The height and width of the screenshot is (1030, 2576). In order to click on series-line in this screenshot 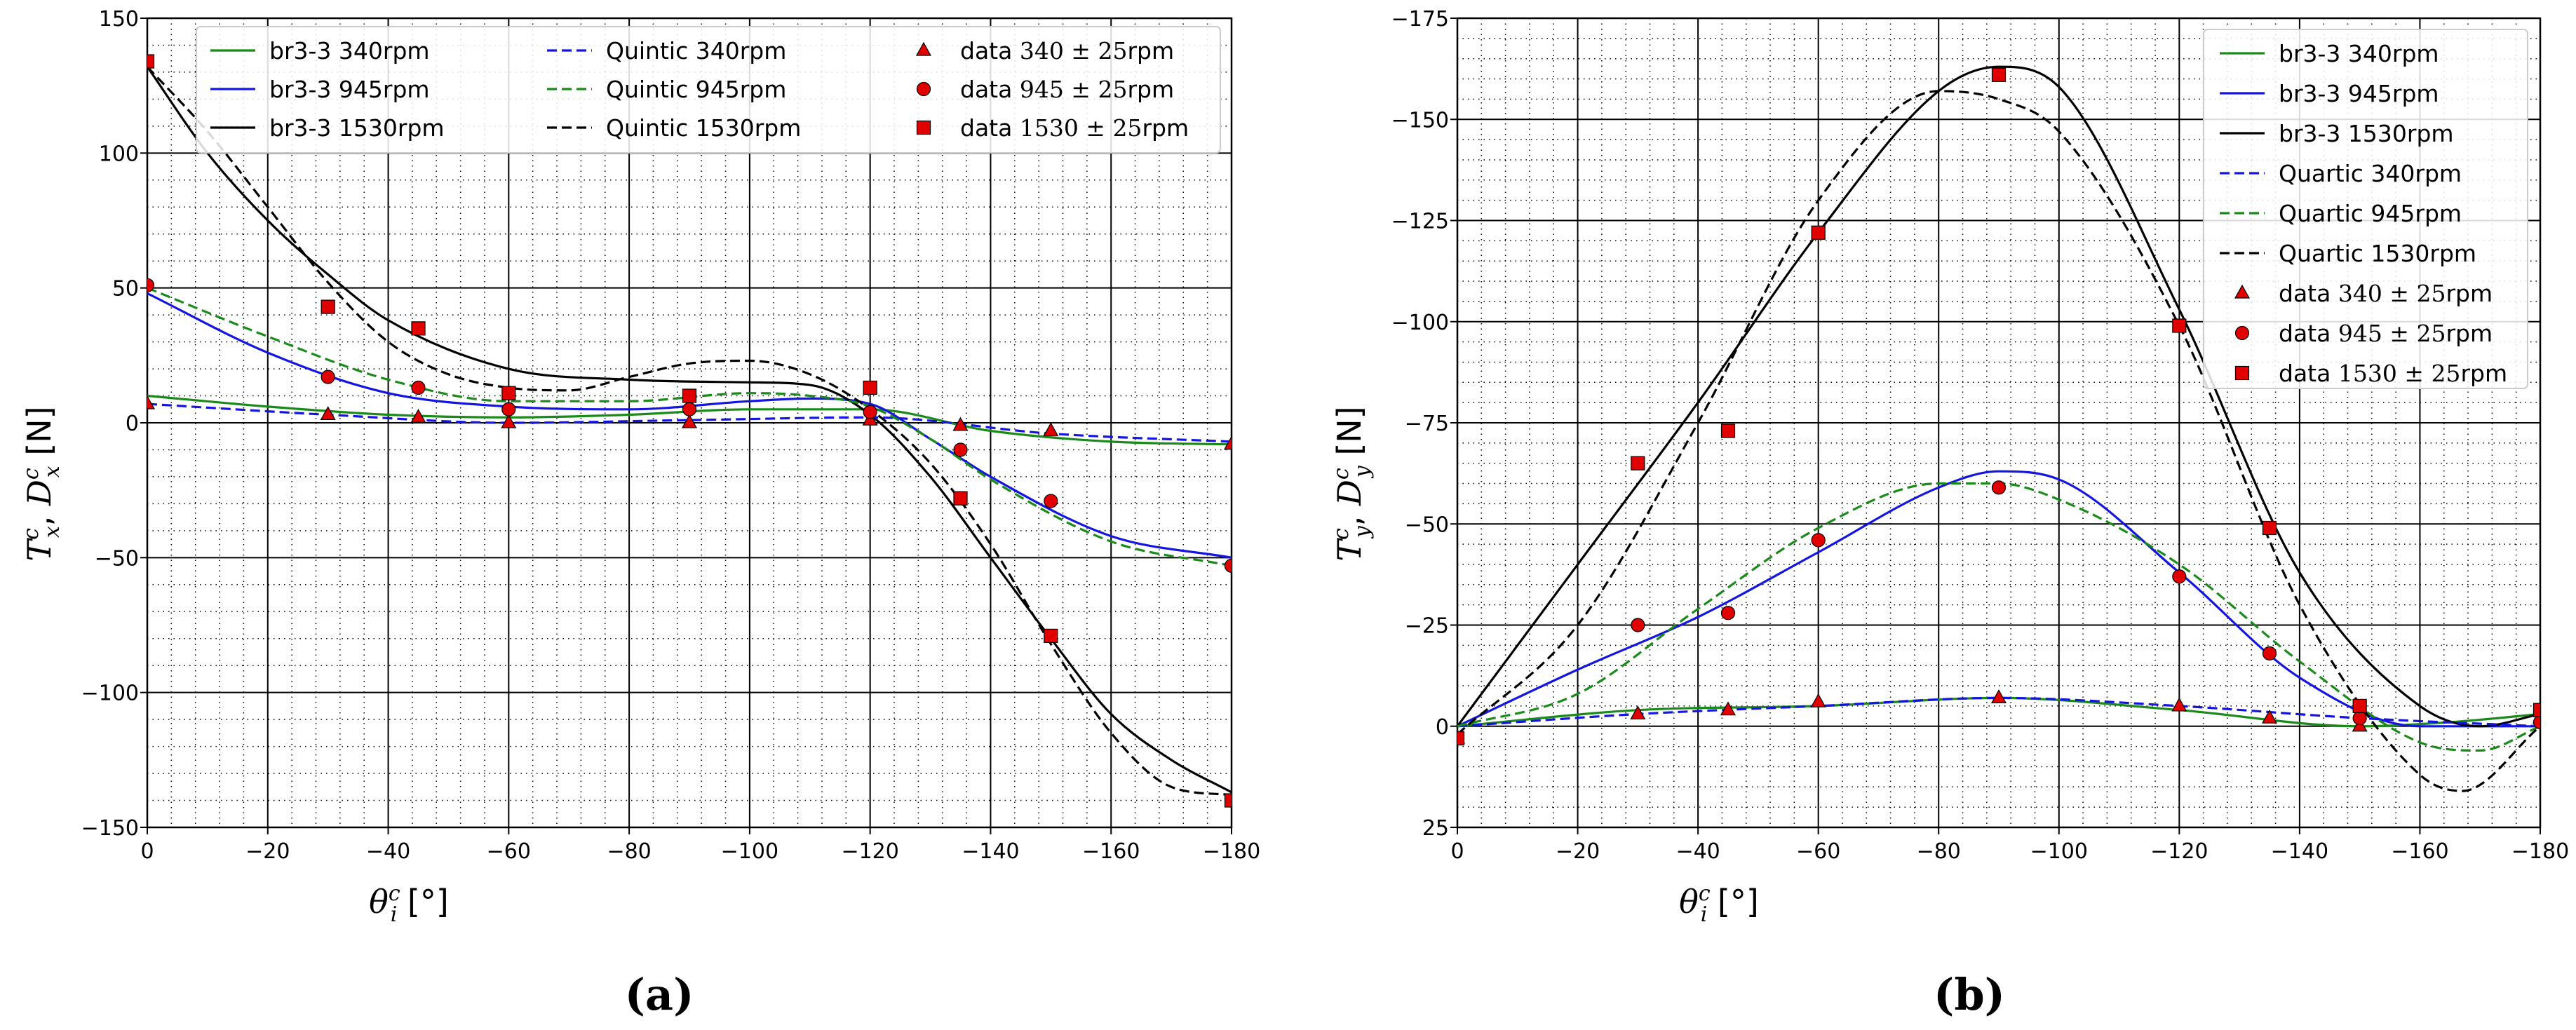, I will do `click(1998, 599)`.